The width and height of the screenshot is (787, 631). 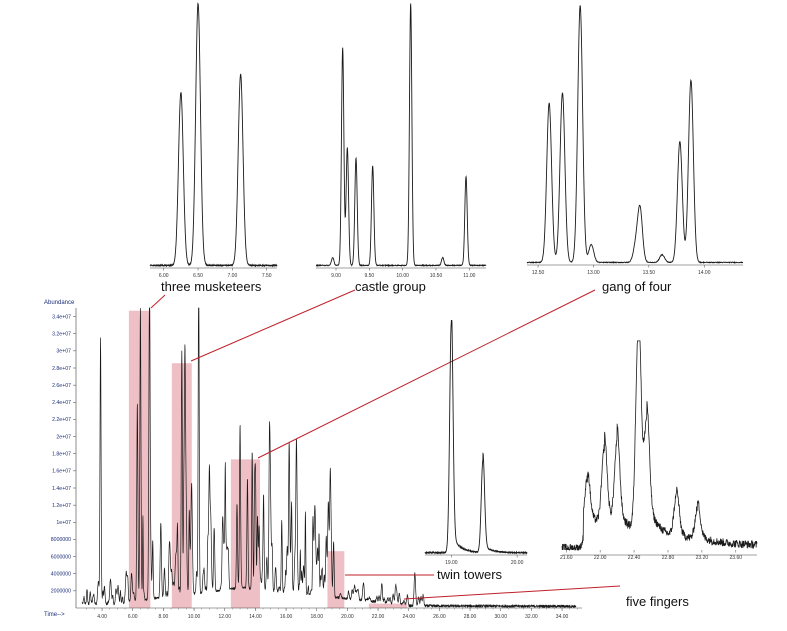 What do you see at coordinates (61, 335) in the screenshot?
I see `main-y-tick-label: 3.2e+07` at bounding box center [61, 335].